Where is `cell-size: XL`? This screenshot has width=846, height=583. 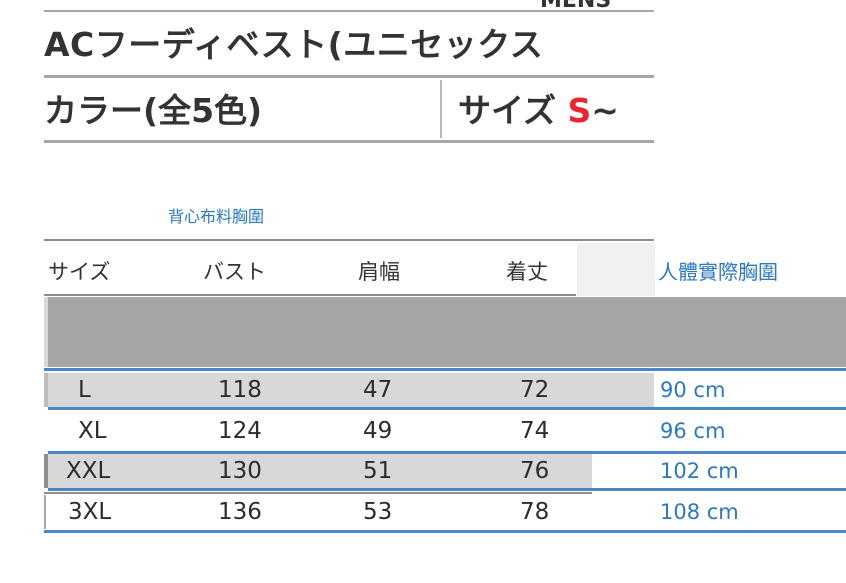
cell-size: XL is located at coordinates (92, 431).